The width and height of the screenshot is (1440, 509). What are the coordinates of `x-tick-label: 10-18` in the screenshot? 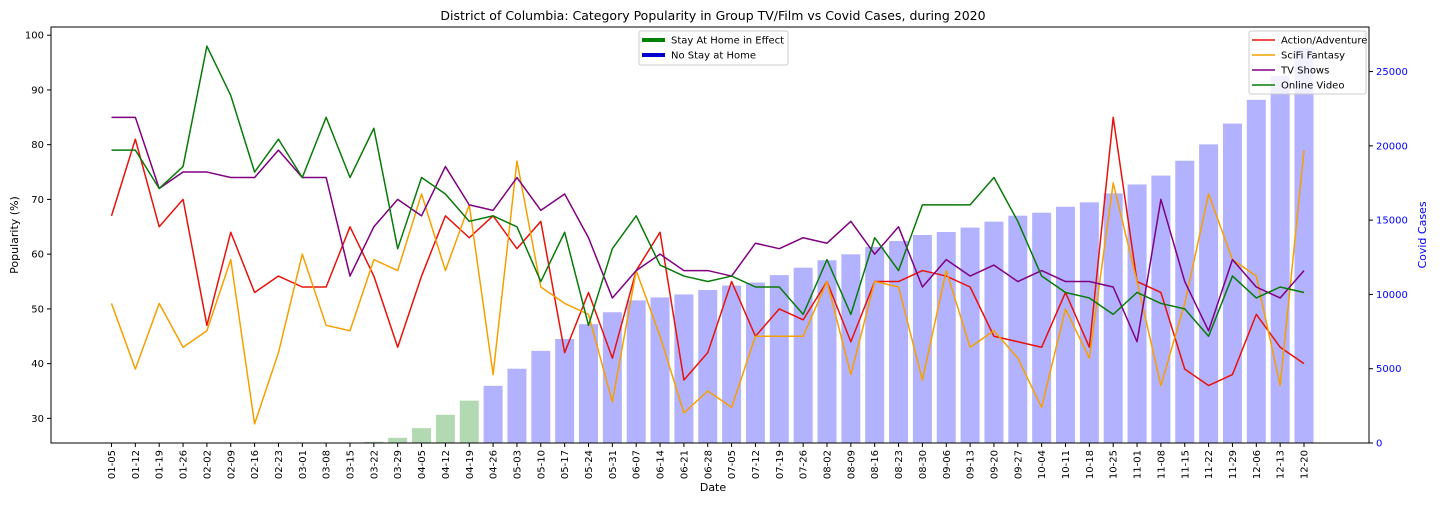 It's located at (1090, 464).